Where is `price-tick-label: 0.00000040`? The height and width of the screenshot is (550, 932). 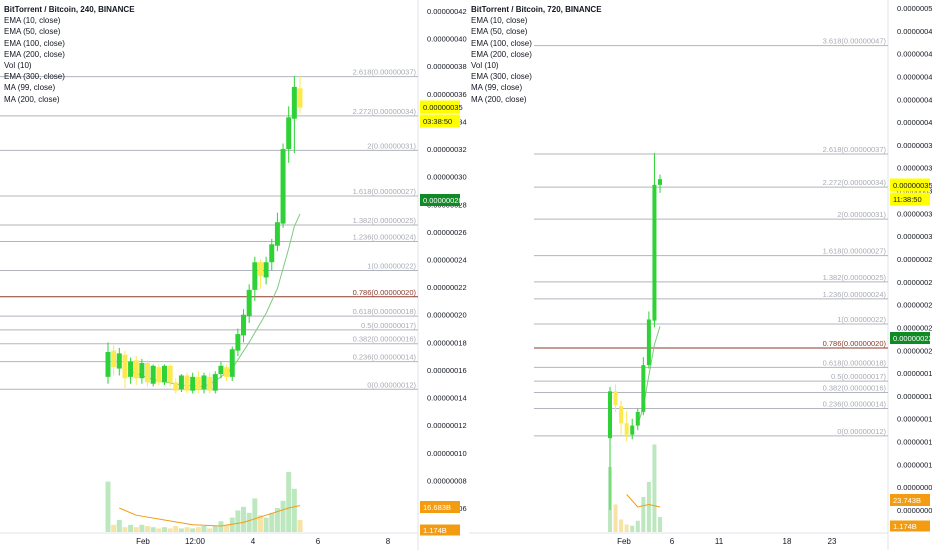 price-tick-label: 0.00000040 is located at coordinates (447, 39).